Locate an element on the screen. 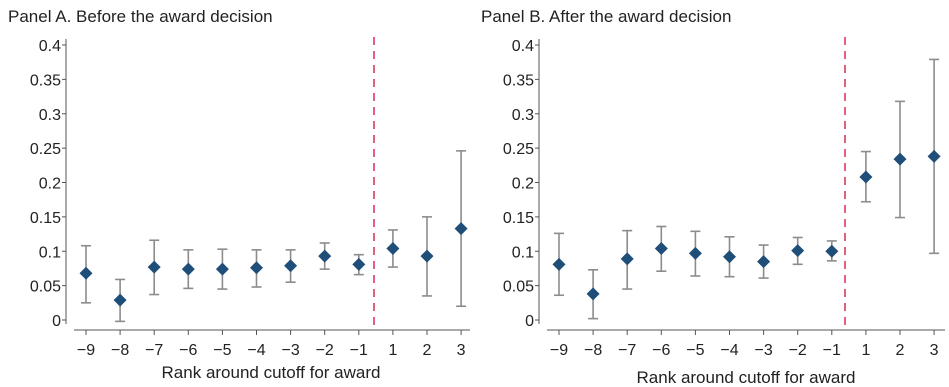  panel-title: Panel A. Before the award decision is located at coordinates (140, 16).